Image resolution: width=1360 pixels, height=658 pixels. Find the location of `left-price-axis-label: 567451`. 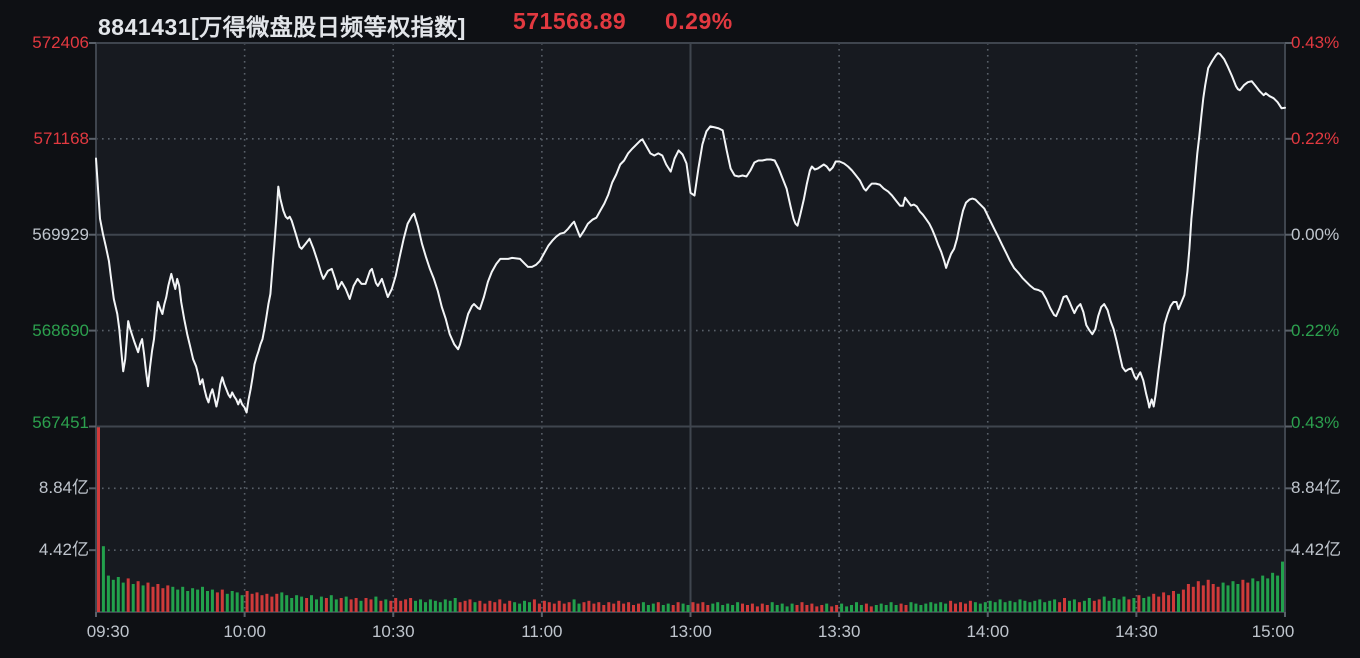

left-price-axis-label: 567451 is located at coordinates (60, 422).